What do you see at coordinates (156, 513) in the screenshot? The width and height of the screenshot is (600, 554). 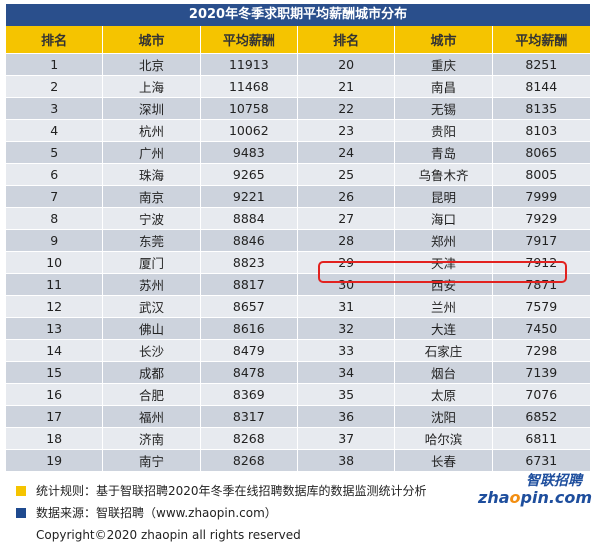 I see `source-text: 数据来源：智联招聘（www.zhaopin.com）` at bounding box center [156, 513].